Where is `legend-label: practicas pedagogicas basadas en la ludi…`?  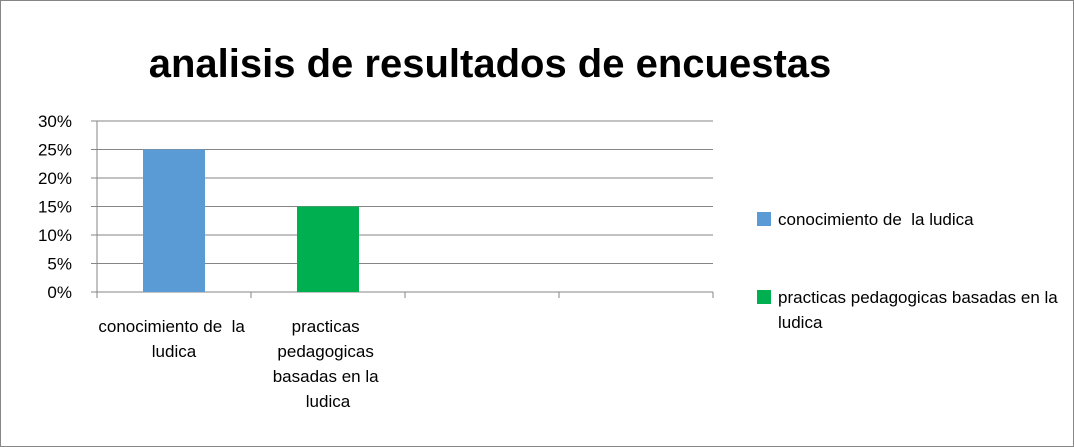 legend-label: practicas pedagogicas basadas en la ludi… is located at coordinates (920, 310).